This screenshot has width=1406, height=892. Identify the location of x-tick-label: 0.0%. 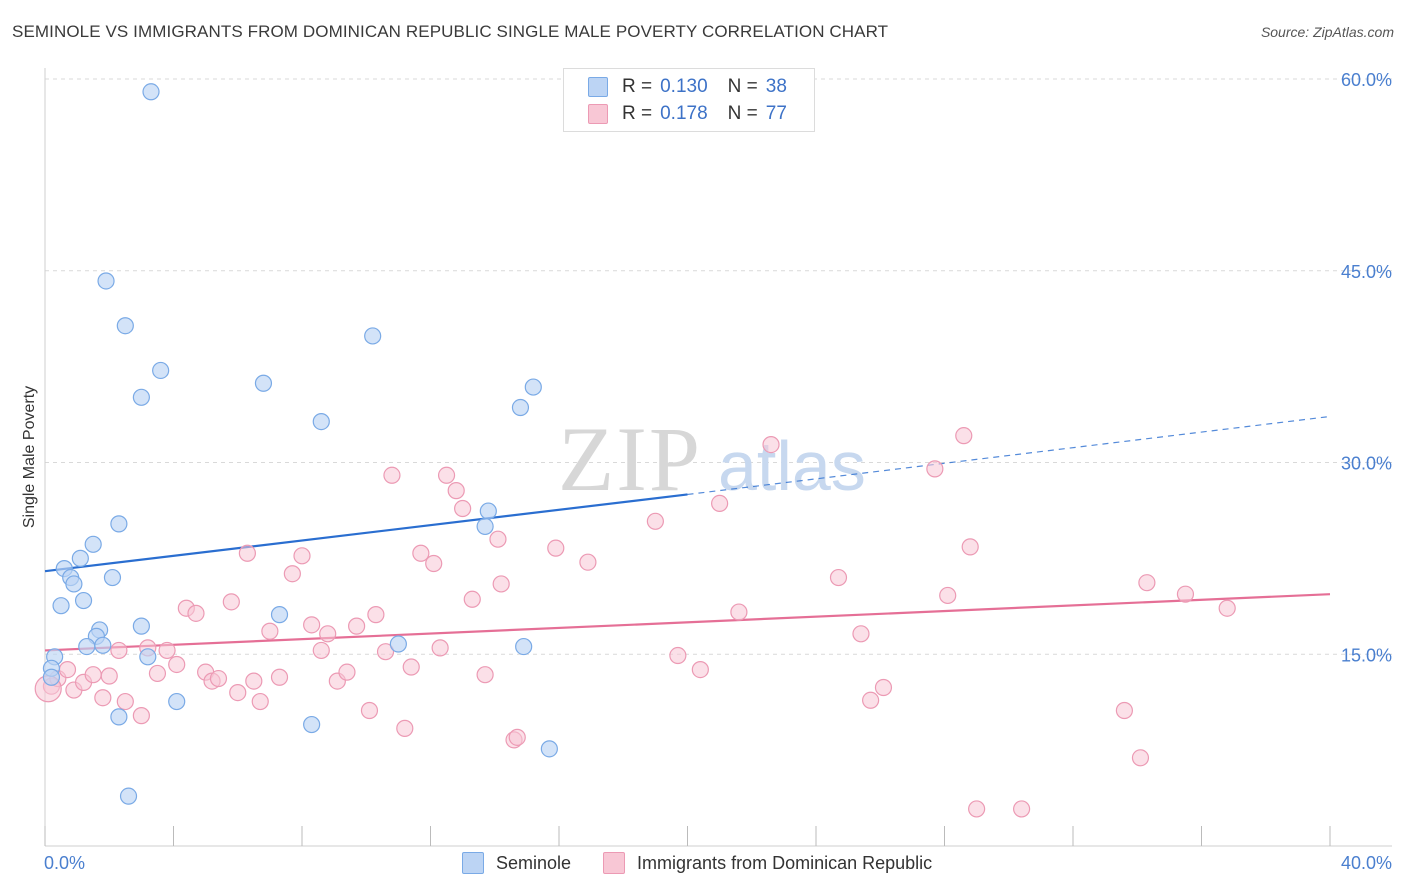
(64, 863).